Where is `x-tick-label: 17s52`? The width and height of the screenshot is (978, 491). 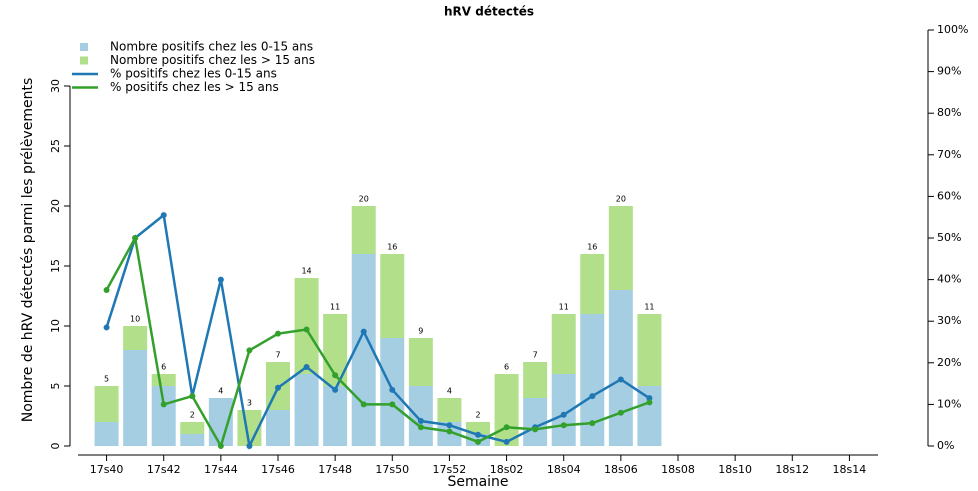 x-tick-label: 17s52 is located at coordinates (450, 469).